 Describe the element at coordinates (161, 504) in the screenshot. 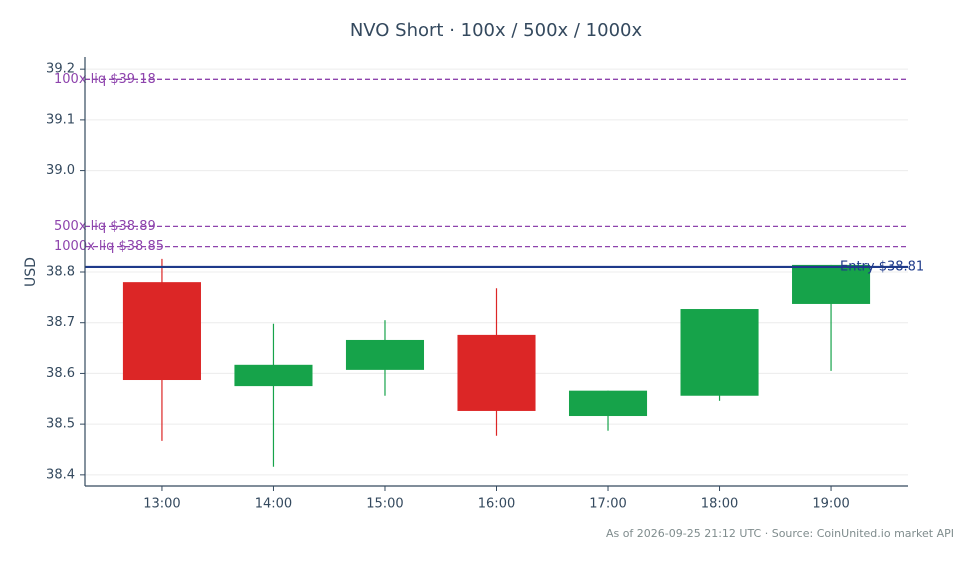

I see `x-tick-label: 13:00` at that location.